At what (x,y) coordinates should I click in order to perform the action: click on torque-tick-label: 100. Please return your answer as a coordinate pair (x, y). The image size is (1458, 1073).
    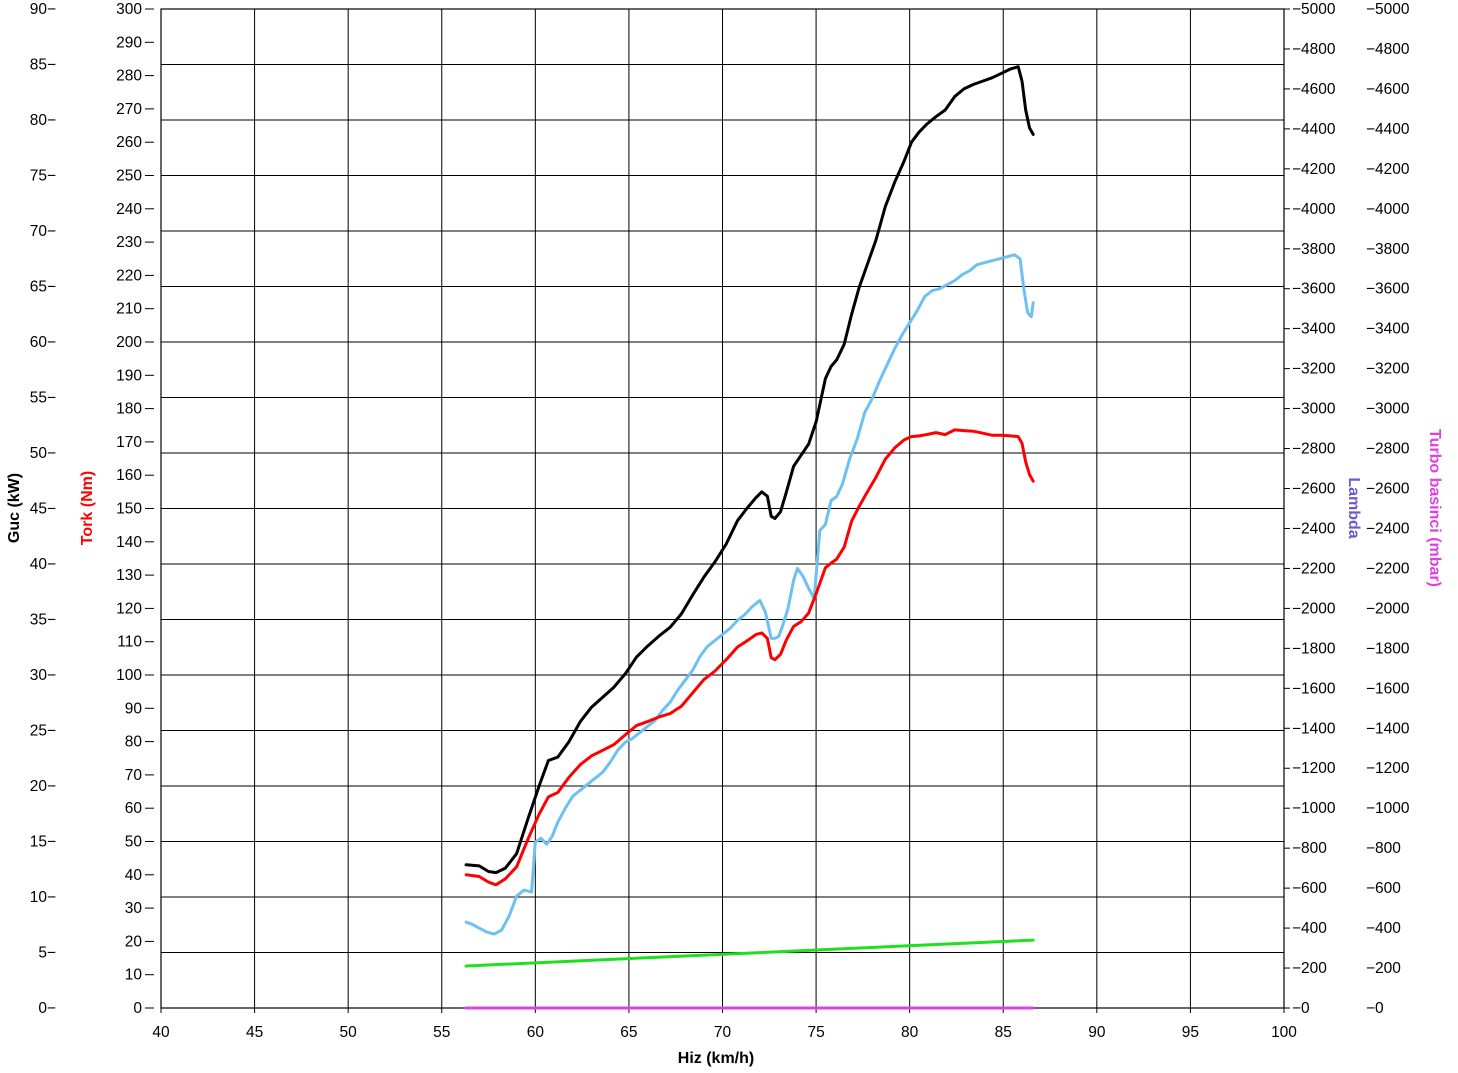
    Looking at the image, I should click on (129, 675).